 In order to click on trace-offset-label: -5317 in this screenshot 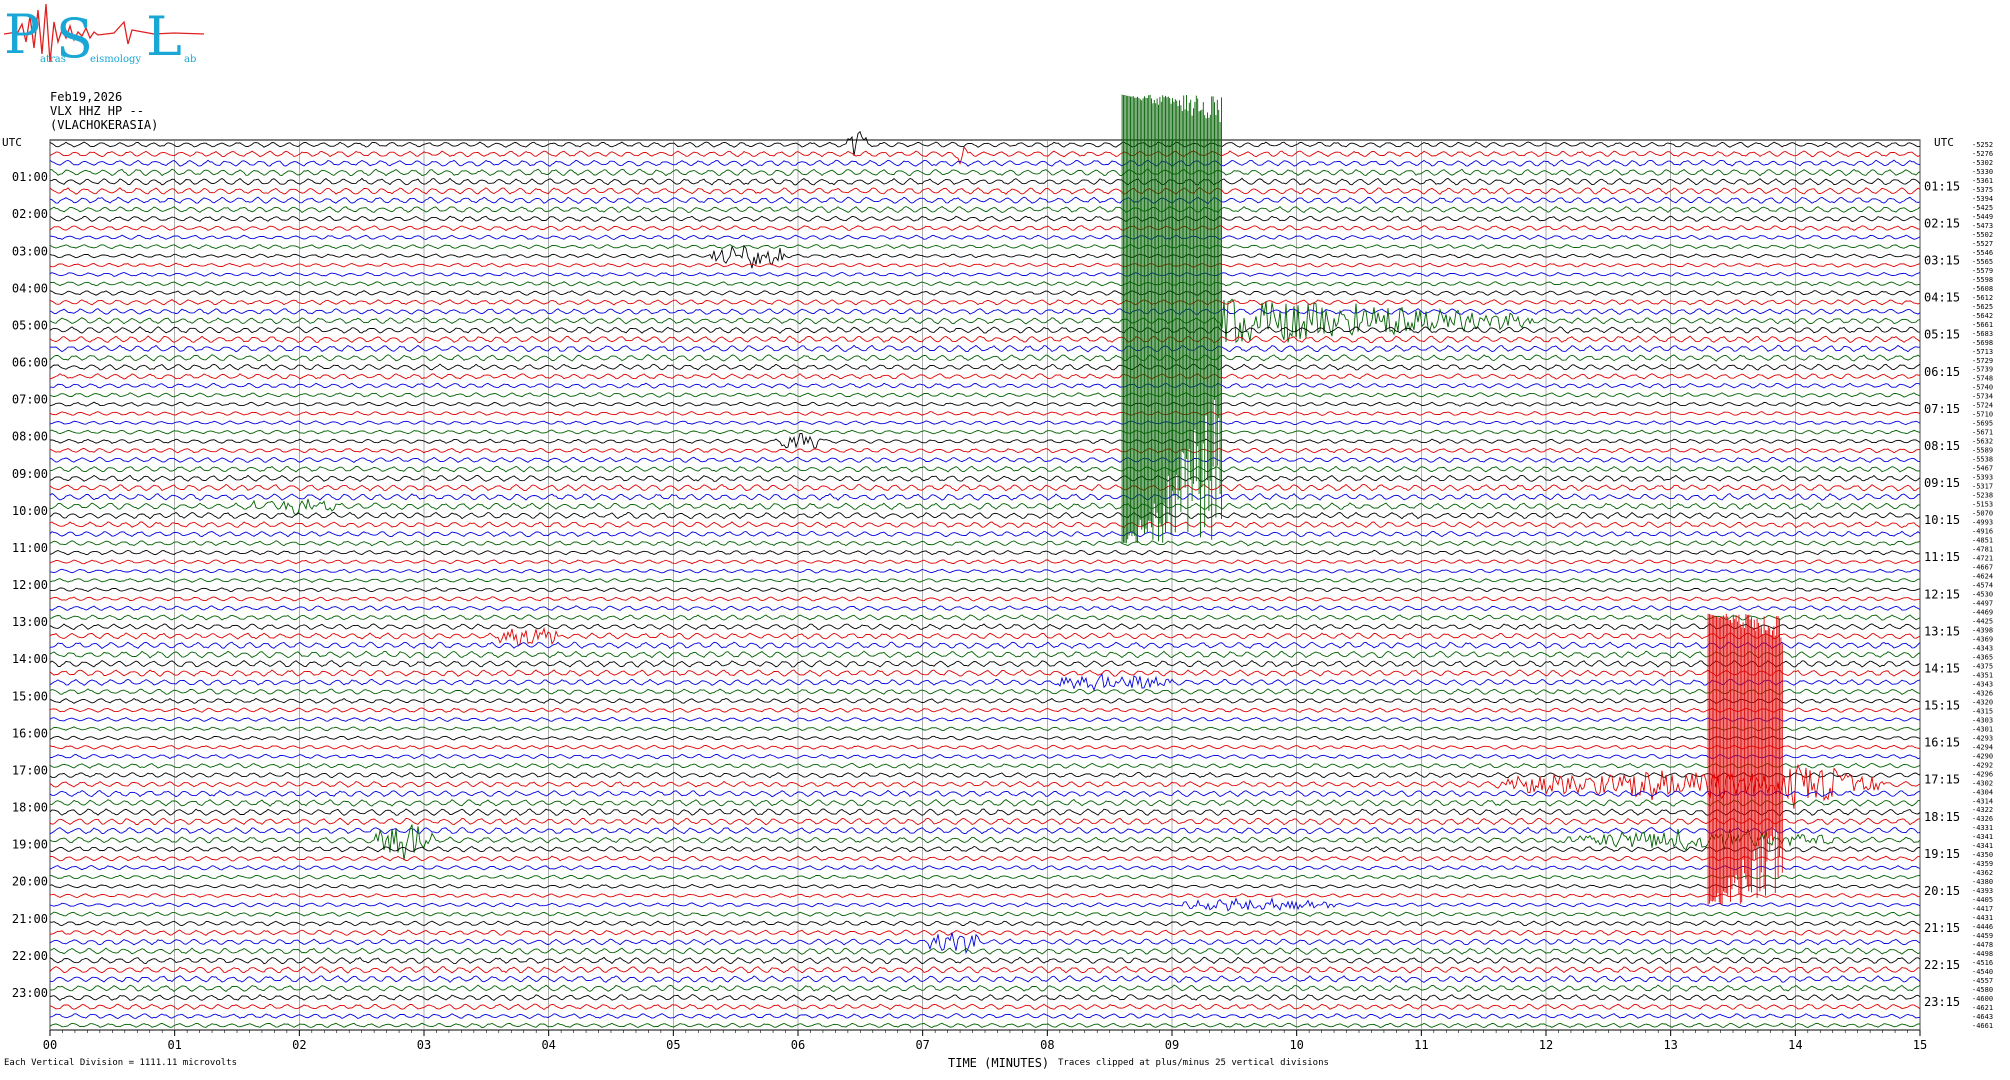, I will do `click(1982, 487)`.